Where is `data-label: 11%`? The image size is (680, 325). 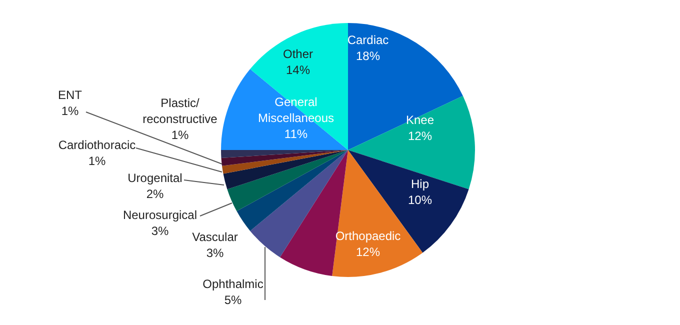 data-label: 11% is located at coordinates (296, 134).